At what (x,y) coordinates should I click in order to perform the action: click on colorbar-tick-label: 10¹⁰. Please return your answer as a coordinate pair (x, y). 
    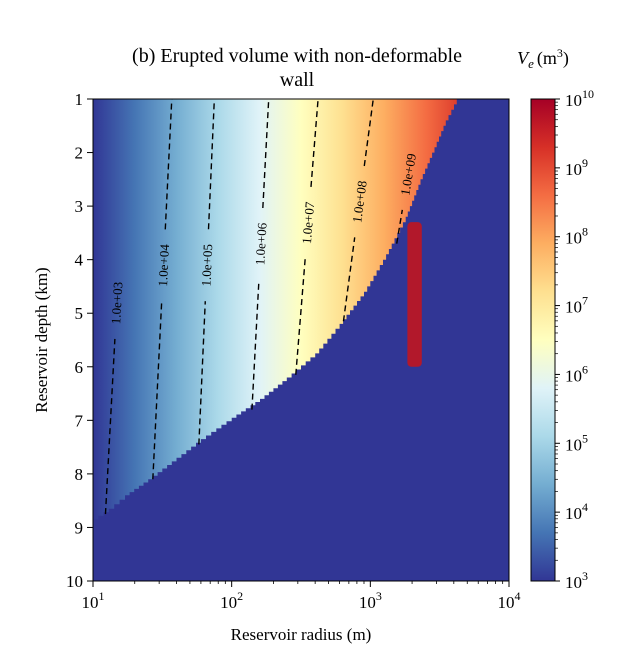
    Looking at the image, I should click on (579, 98).